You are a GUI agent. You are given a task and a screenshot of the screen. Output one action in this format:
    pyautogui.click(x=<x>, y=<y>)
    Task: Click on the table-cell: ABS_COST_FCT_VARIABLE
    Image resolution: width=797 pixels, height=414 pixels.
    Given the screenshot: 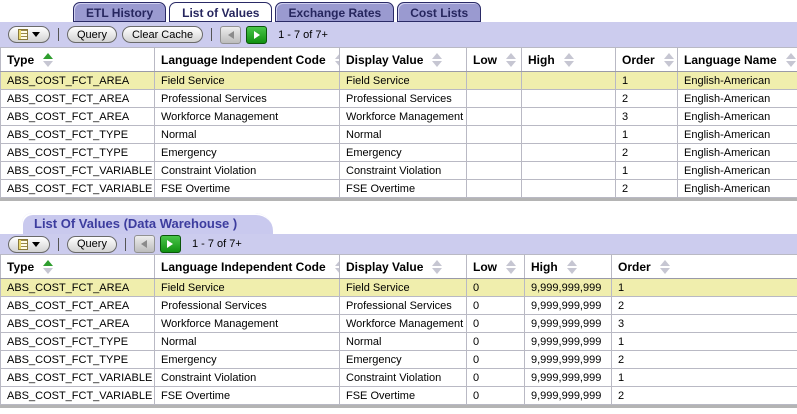 What is the action you would take?
    pyautogui.click(x=77, y=395)
    